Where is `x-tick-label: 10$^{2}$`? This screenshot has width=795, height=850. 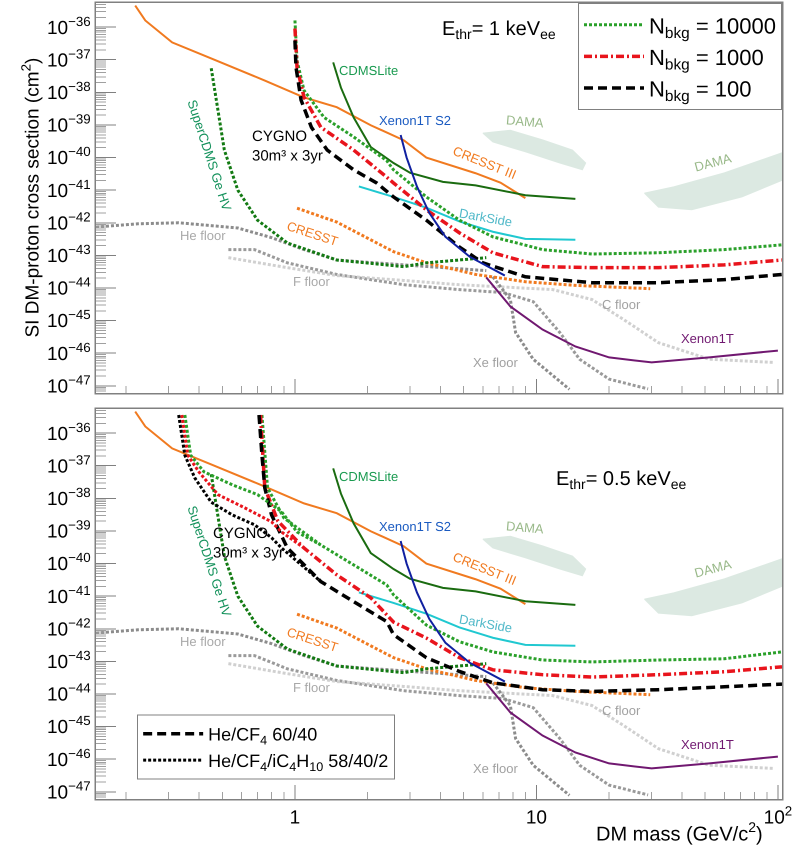 x-tick-label: 10$^{2}$ is located at coordinates (778, 815).